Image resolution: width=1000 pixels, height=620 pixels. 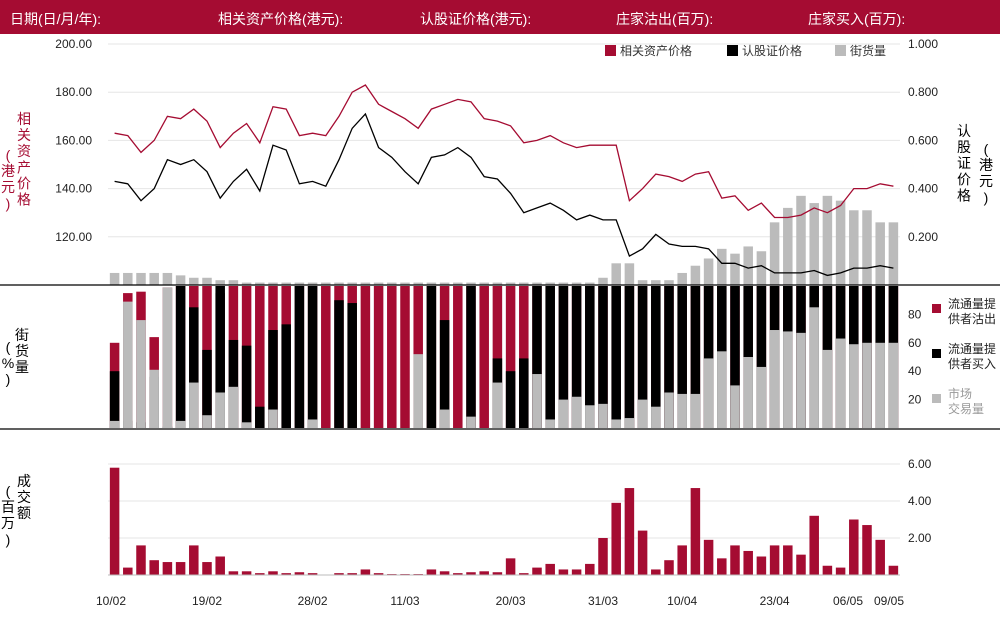 What do you see at coordinates (915, 371) in the screenshot?
I see `stacked-right-tick: 40` at bounding box center [915, 371].